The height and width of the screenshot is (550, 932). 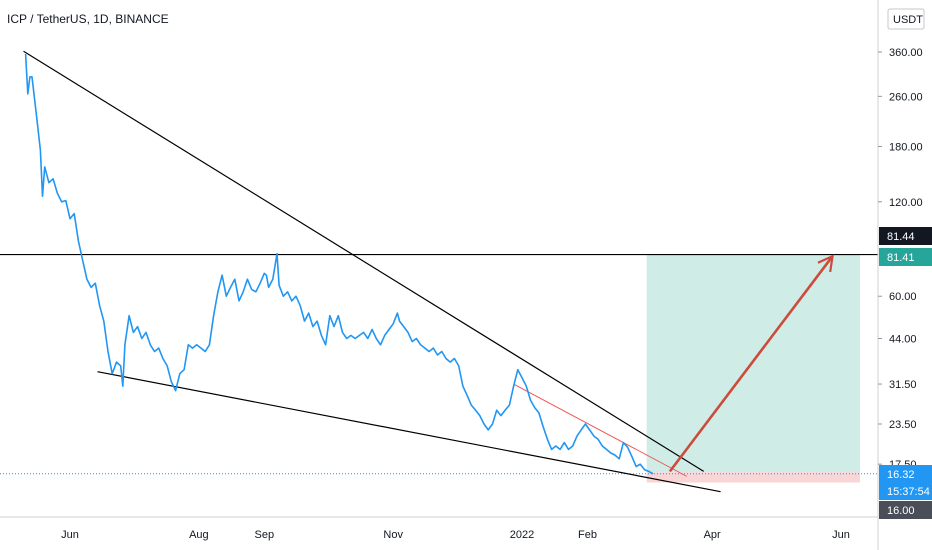 I want to click on lower-trendline, so click(x=409, y=432).